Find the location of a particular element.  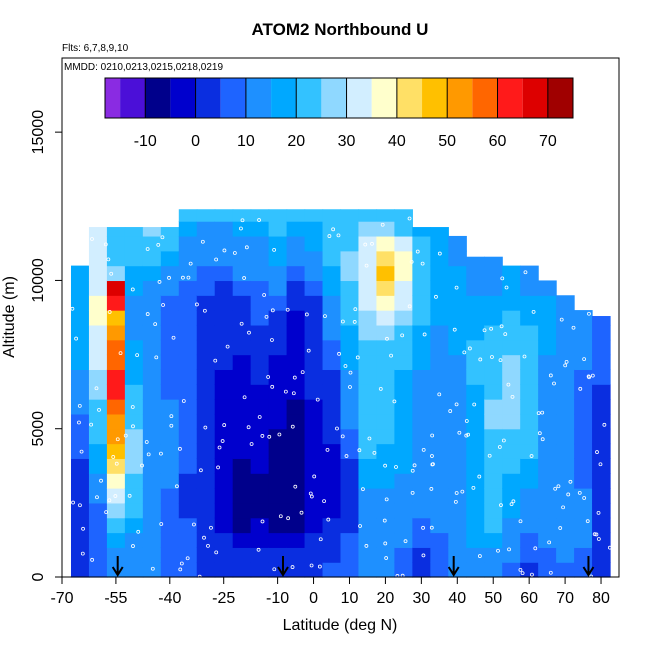

y-tick-label: 15000 is located at coordinates (38, 132).